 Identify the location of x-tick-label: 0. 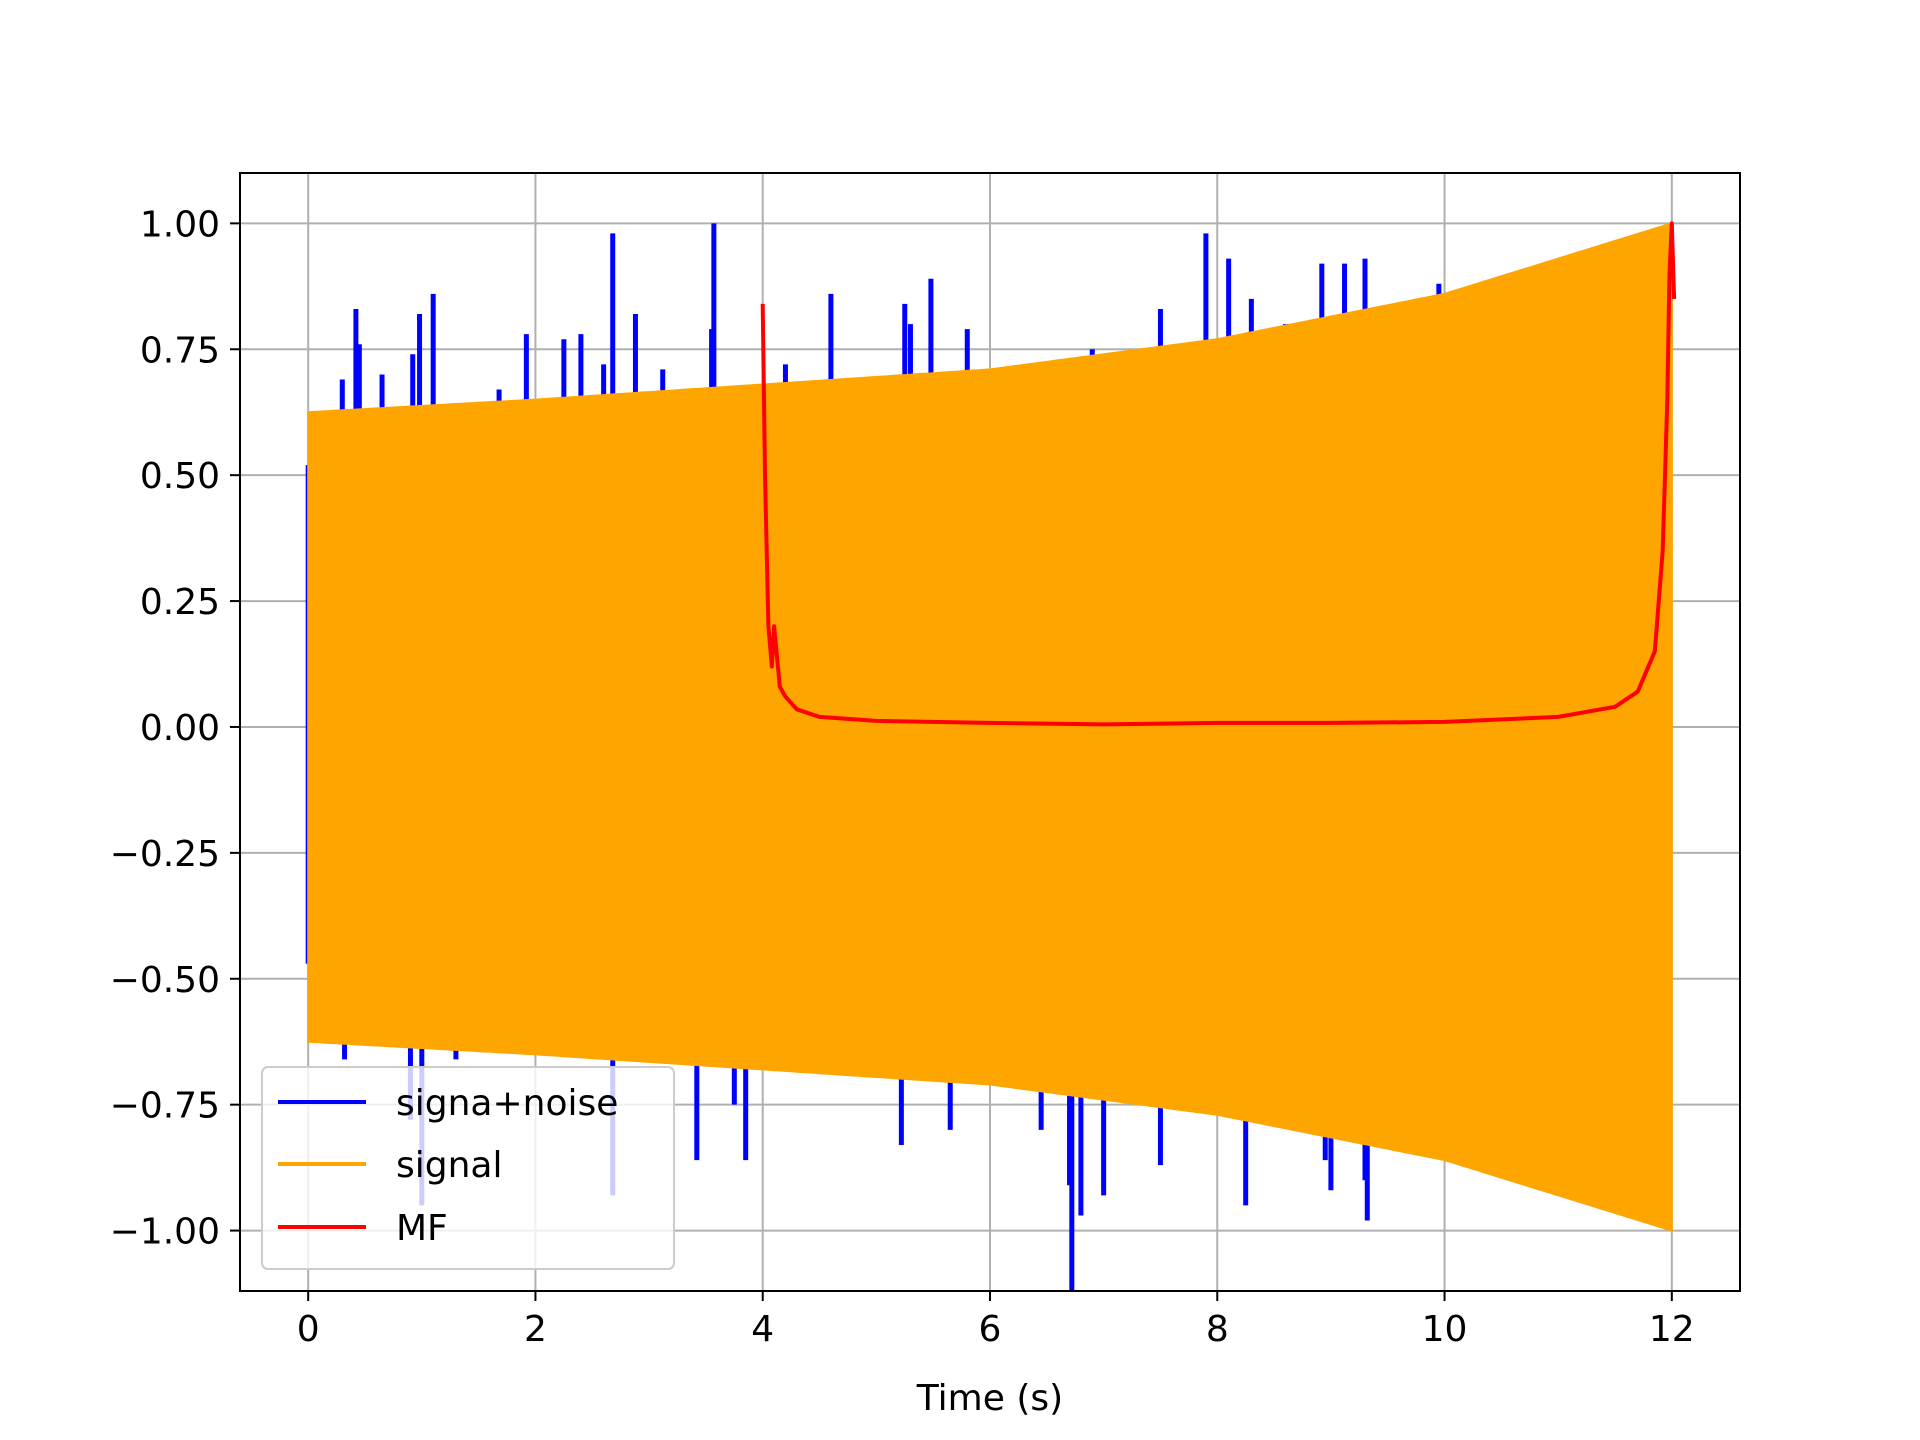
(308, 1329).